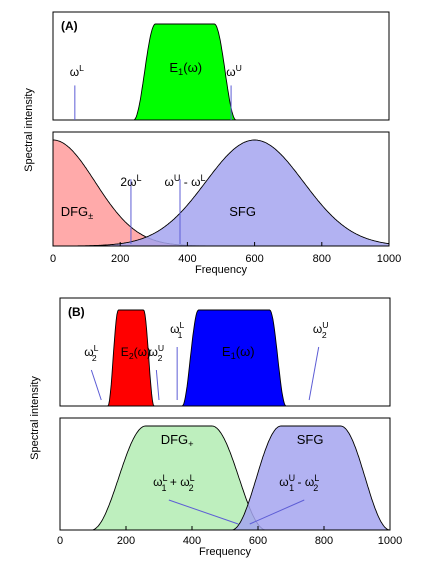 This screenshot has width=436, height=581. I want to click on series-label-dfg-plus: DFG+, so click(177, 440).